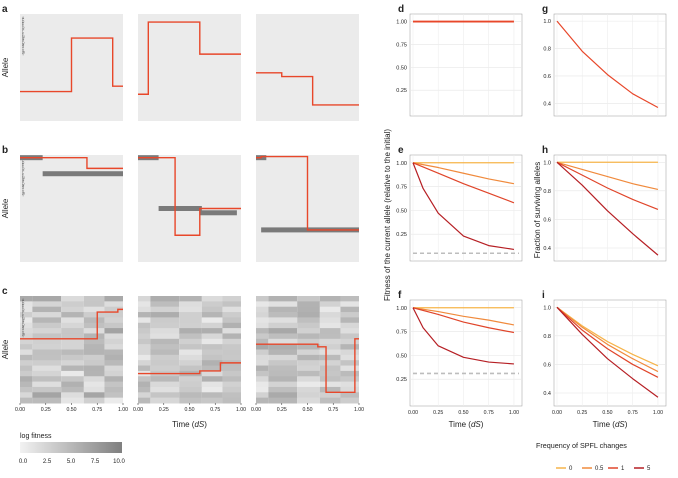 This screenshot has height=478, width=678. What do you see at coordinates (23, 165) in the screenshot?
I see `allele-letter: E` at bounding box center [23, 165].